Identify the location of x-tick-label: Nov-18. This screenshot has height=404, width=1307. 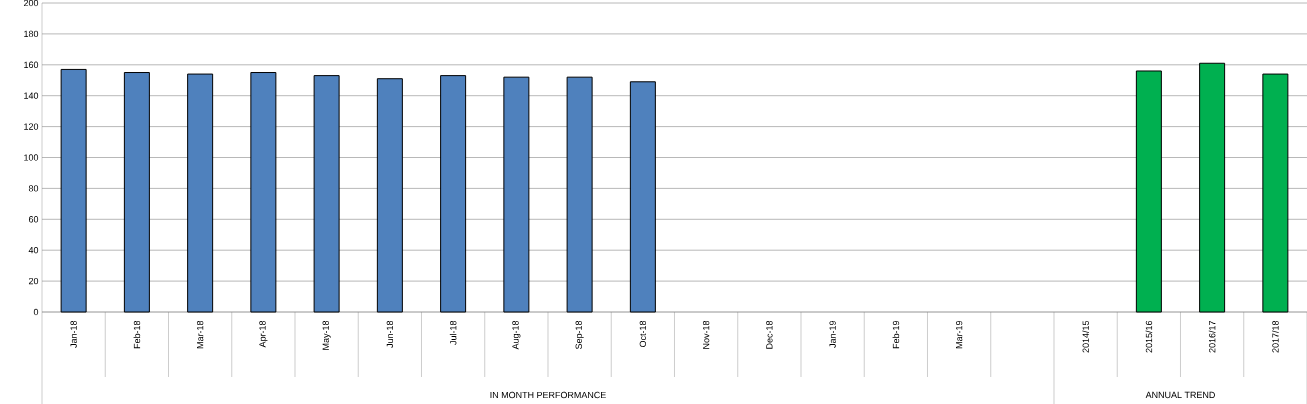
(706, 334).